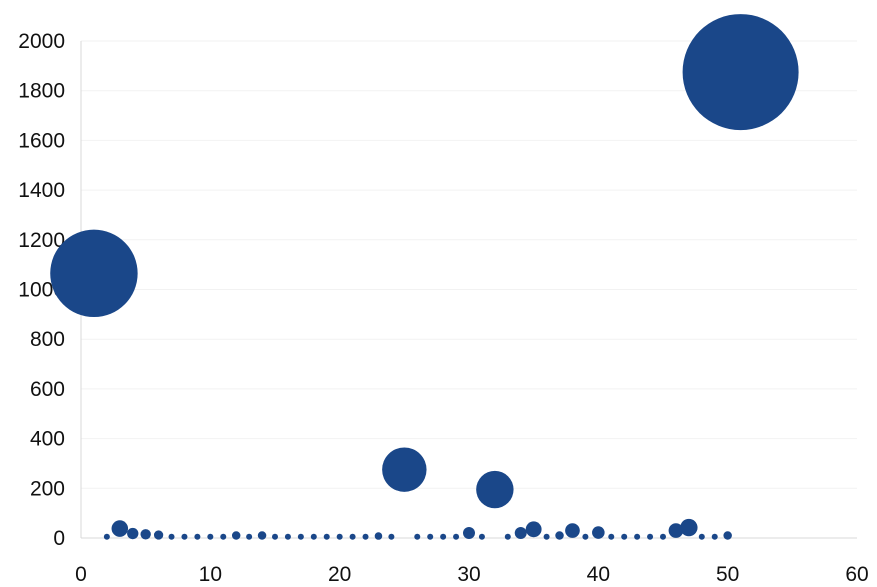 Image resolution: width=877 pixels, height=587 pixels. What do you see at coordinates (41, 240) in the screenshot?
I see `y-tick-label-6: 1200` at bounding box center [41, 240].